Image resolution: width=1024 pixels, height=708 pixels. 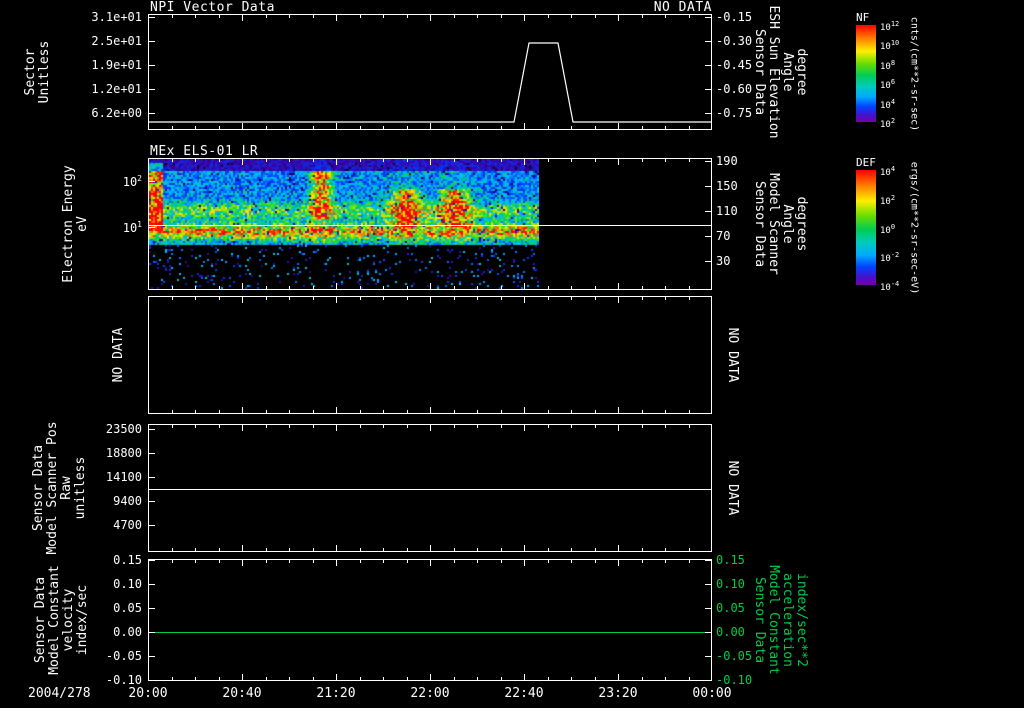 I want to click on left-tick-label: 9400, so click(x=127, y=501).